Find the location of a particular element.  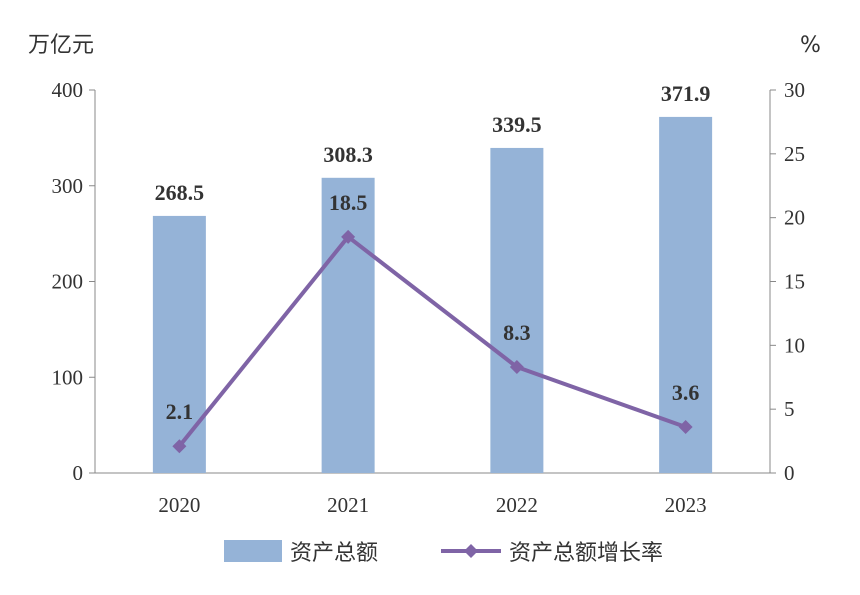

right-tick-label: 0 is located at coordinates (789, 473).